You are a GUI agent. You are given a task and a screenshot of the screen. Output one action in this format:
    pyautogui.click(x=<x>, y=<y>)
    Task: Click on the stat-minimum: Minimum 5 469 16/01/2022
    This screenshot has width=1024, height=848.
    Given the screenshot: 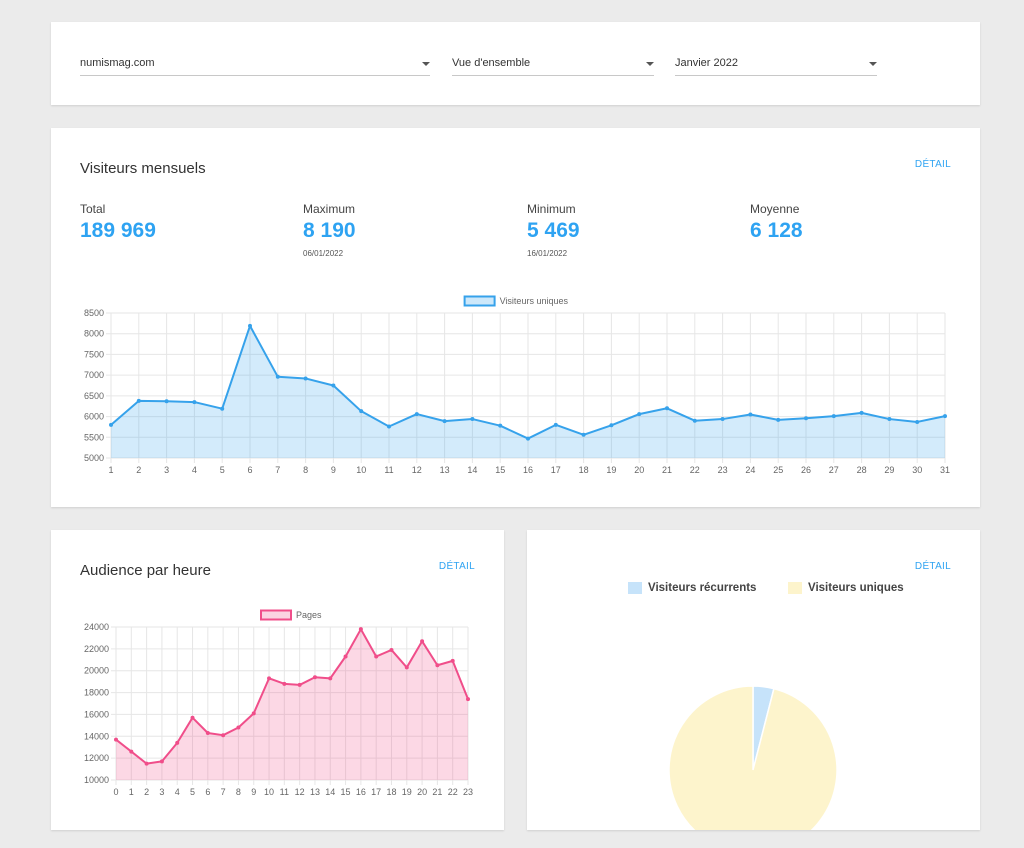 What is the action you would take?
    pyautogui.click(x=553, y=230)
    